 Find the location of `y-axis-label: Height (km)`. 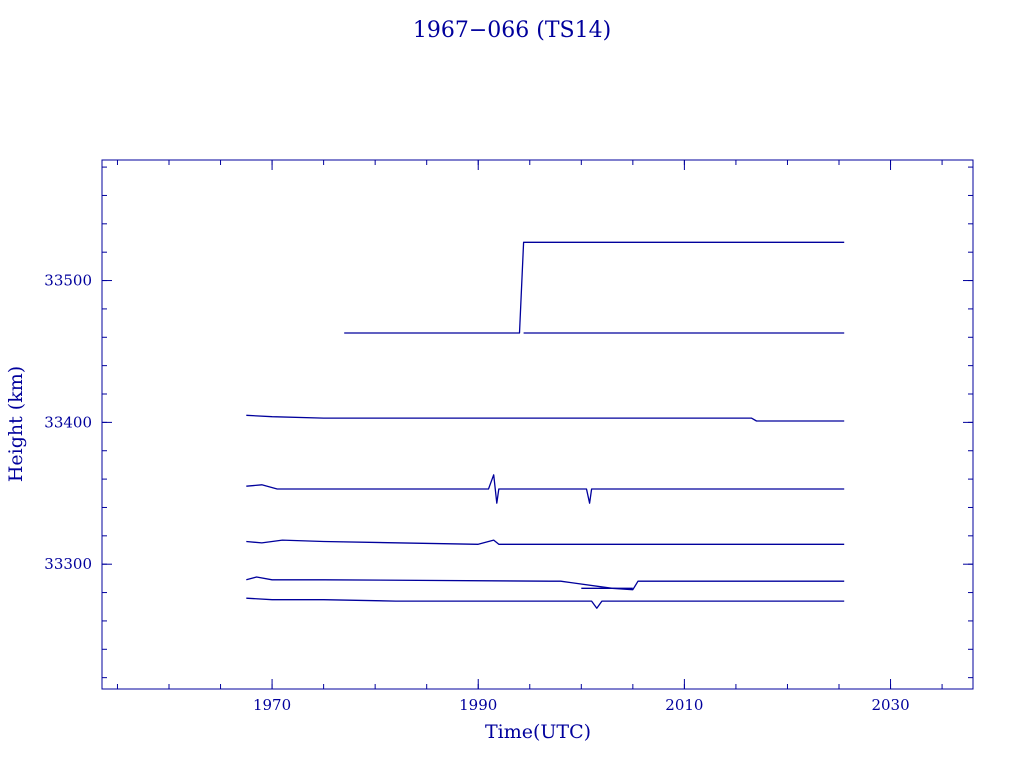

y-axis-label: Height (km) is located at coordinates (16, 424).